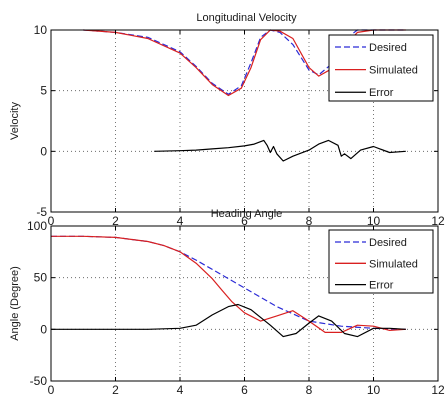  Describe the element at coordinates (393, 264) in the screenshot. I see `chart2-legend-label-simulated: Simulated` at that location.